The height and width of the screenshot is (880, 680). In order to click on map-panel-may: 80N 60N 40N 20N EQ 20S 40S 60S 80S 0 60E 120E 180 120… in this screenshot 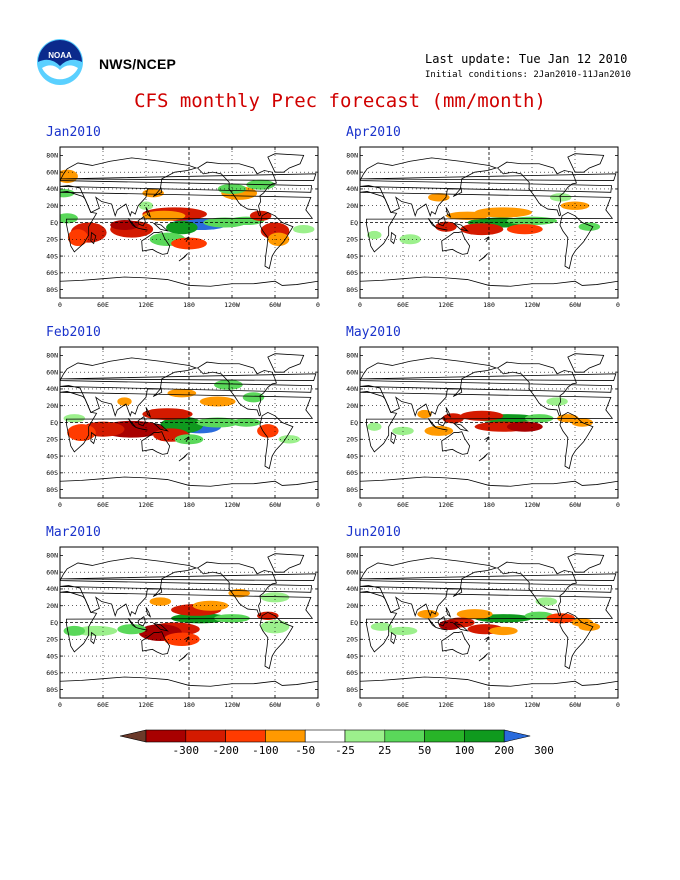, I will do `click(491, 421)`.